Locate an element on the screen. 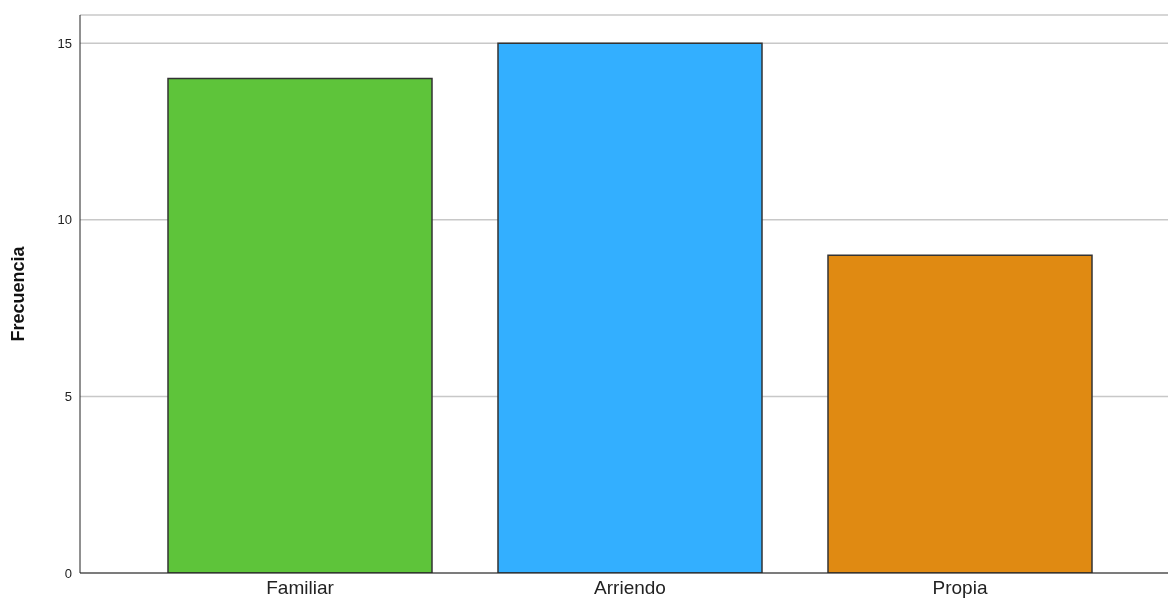 Image resolution: width=1168 pixels, height=609 pixels. bar is located at coordinates (960, 413).